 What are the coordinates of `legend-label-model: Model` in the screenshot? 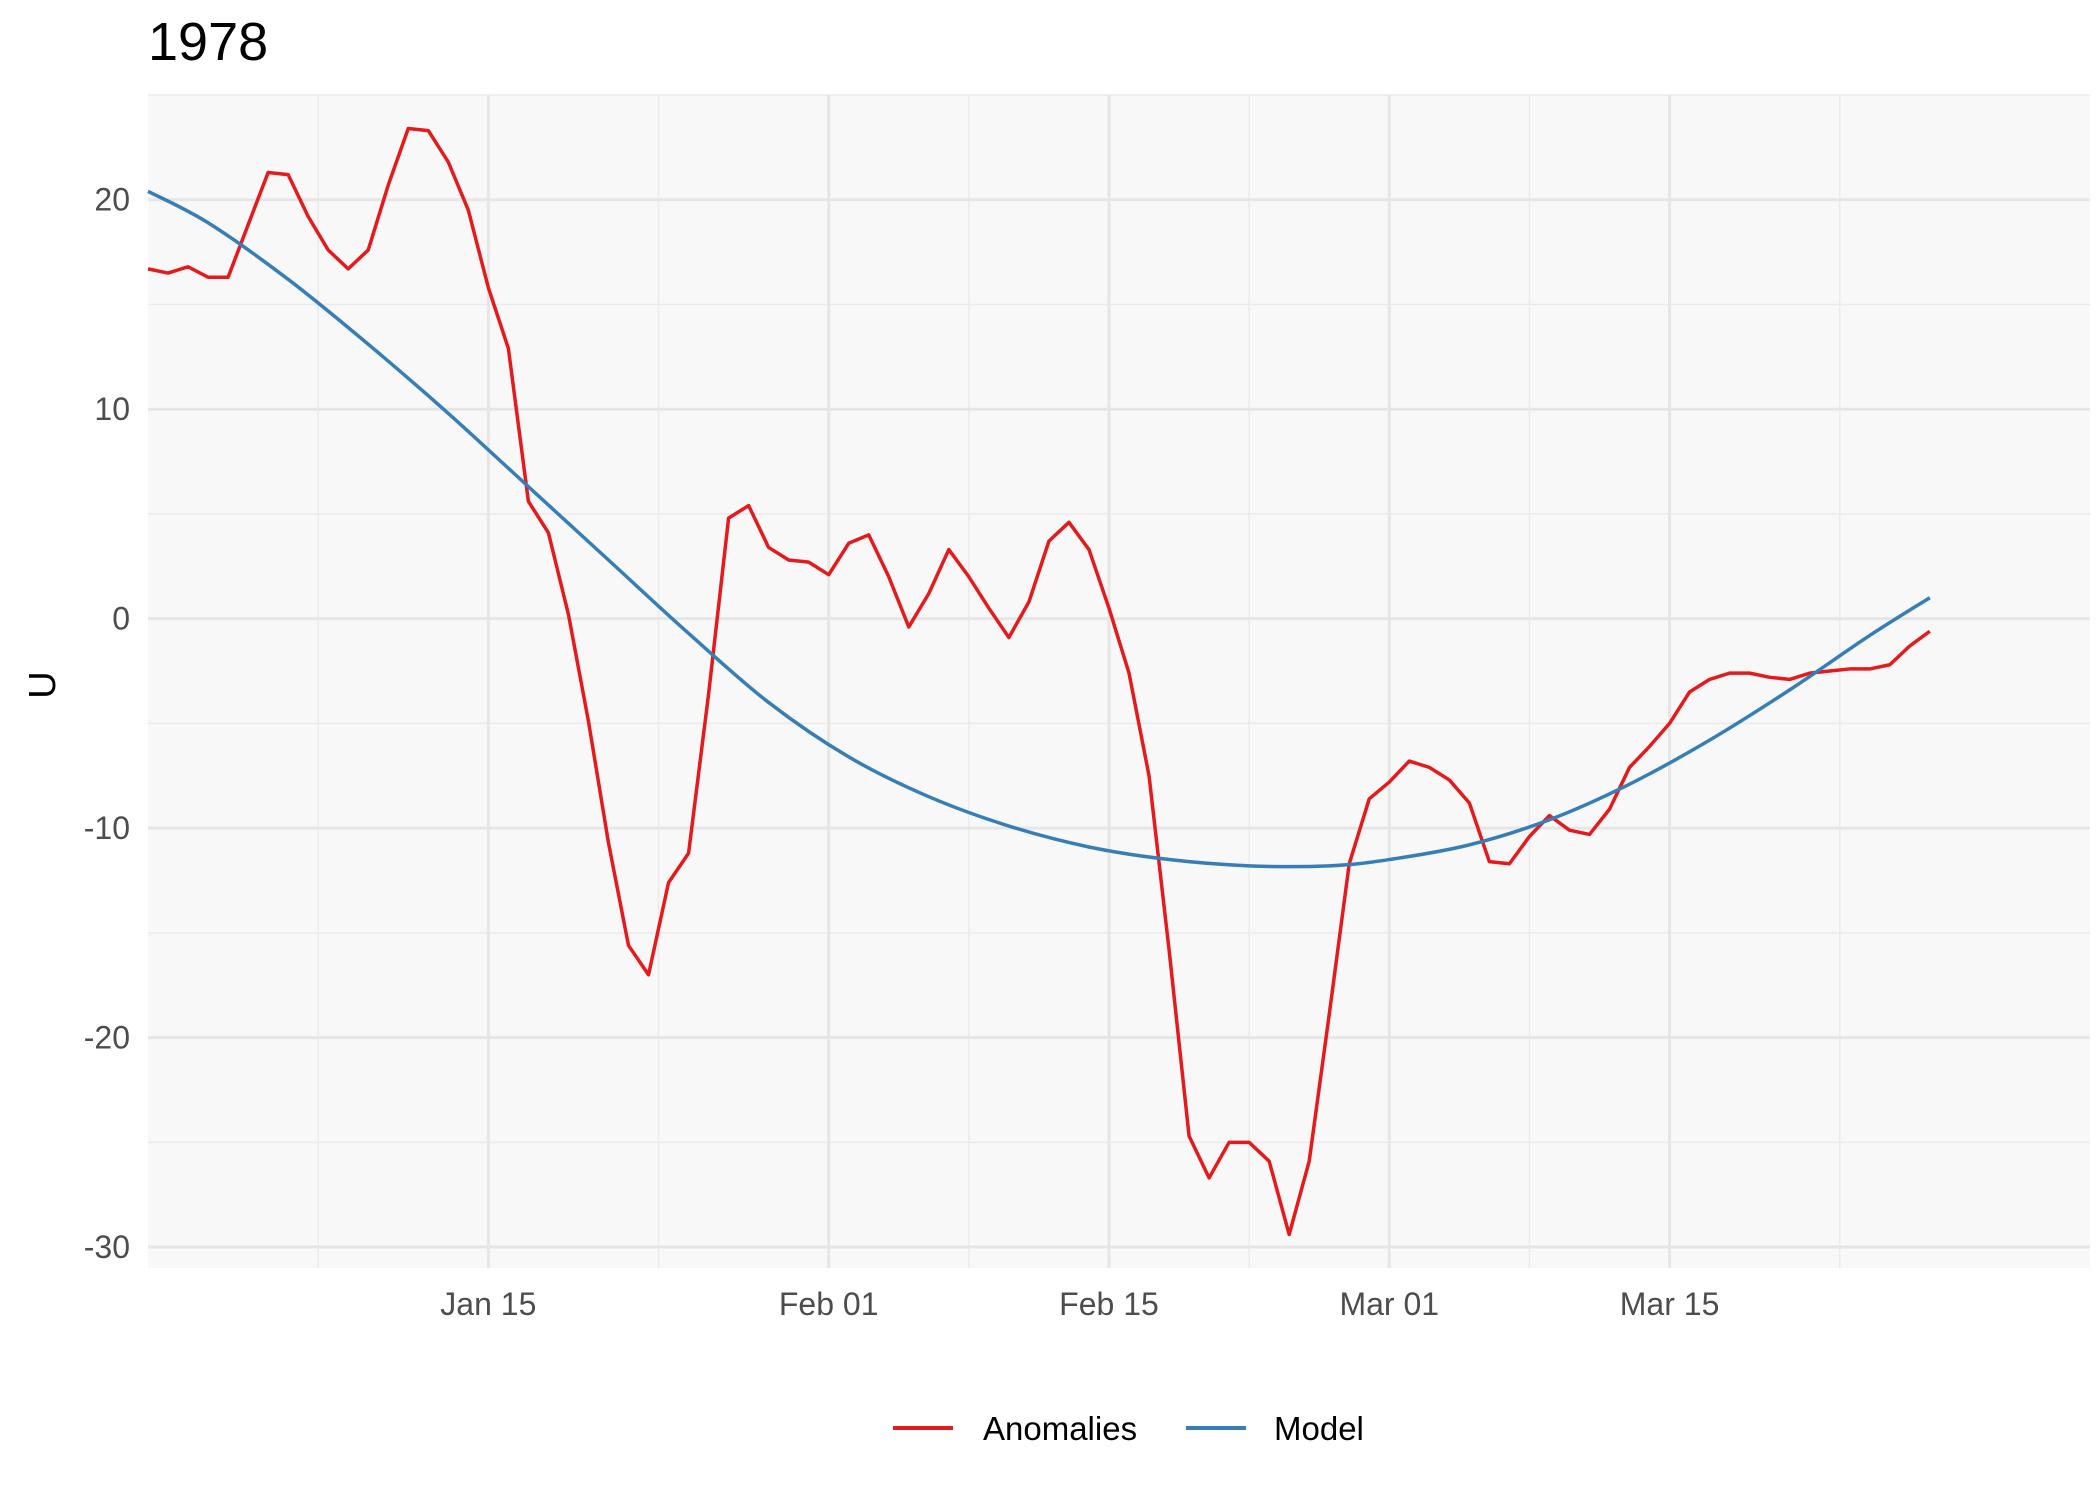 It's located at (1319, 1428).